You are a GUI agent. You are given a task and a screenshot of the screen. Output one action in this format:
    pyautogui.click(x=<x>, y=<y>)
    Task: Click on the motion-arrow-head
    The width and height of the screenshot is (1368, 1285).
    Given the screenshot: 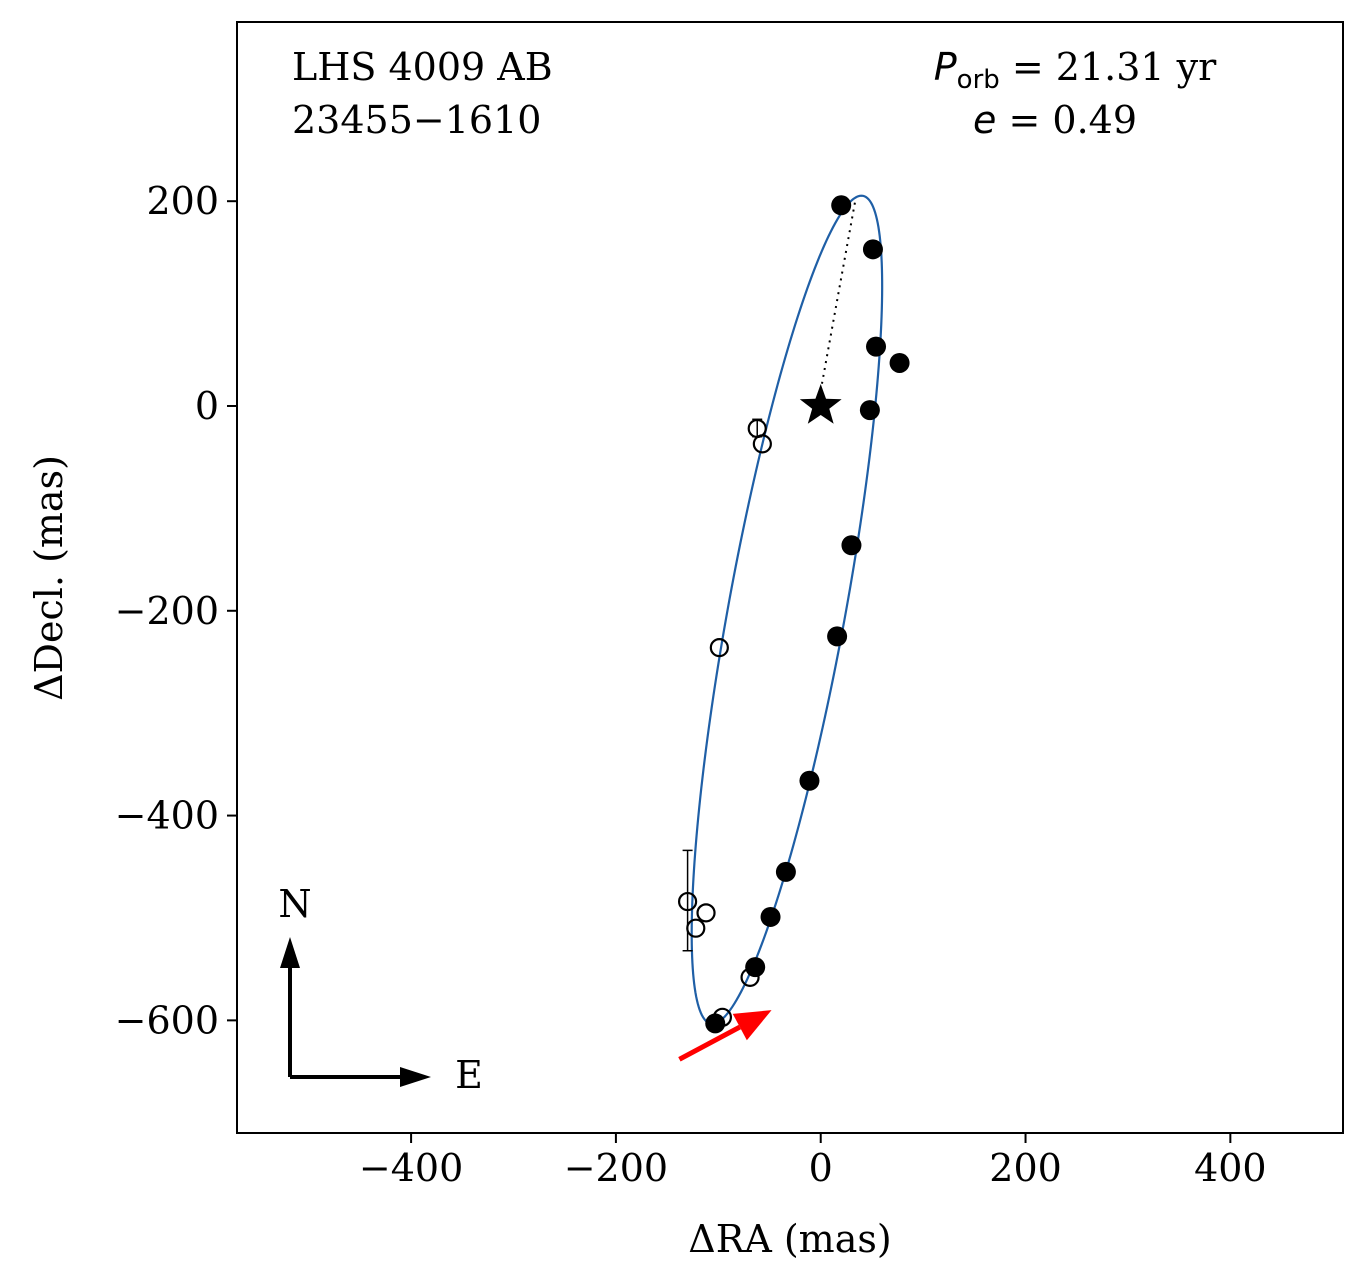 What is the action you would take?
    pyautogui.click(x=752, y=1025)
    